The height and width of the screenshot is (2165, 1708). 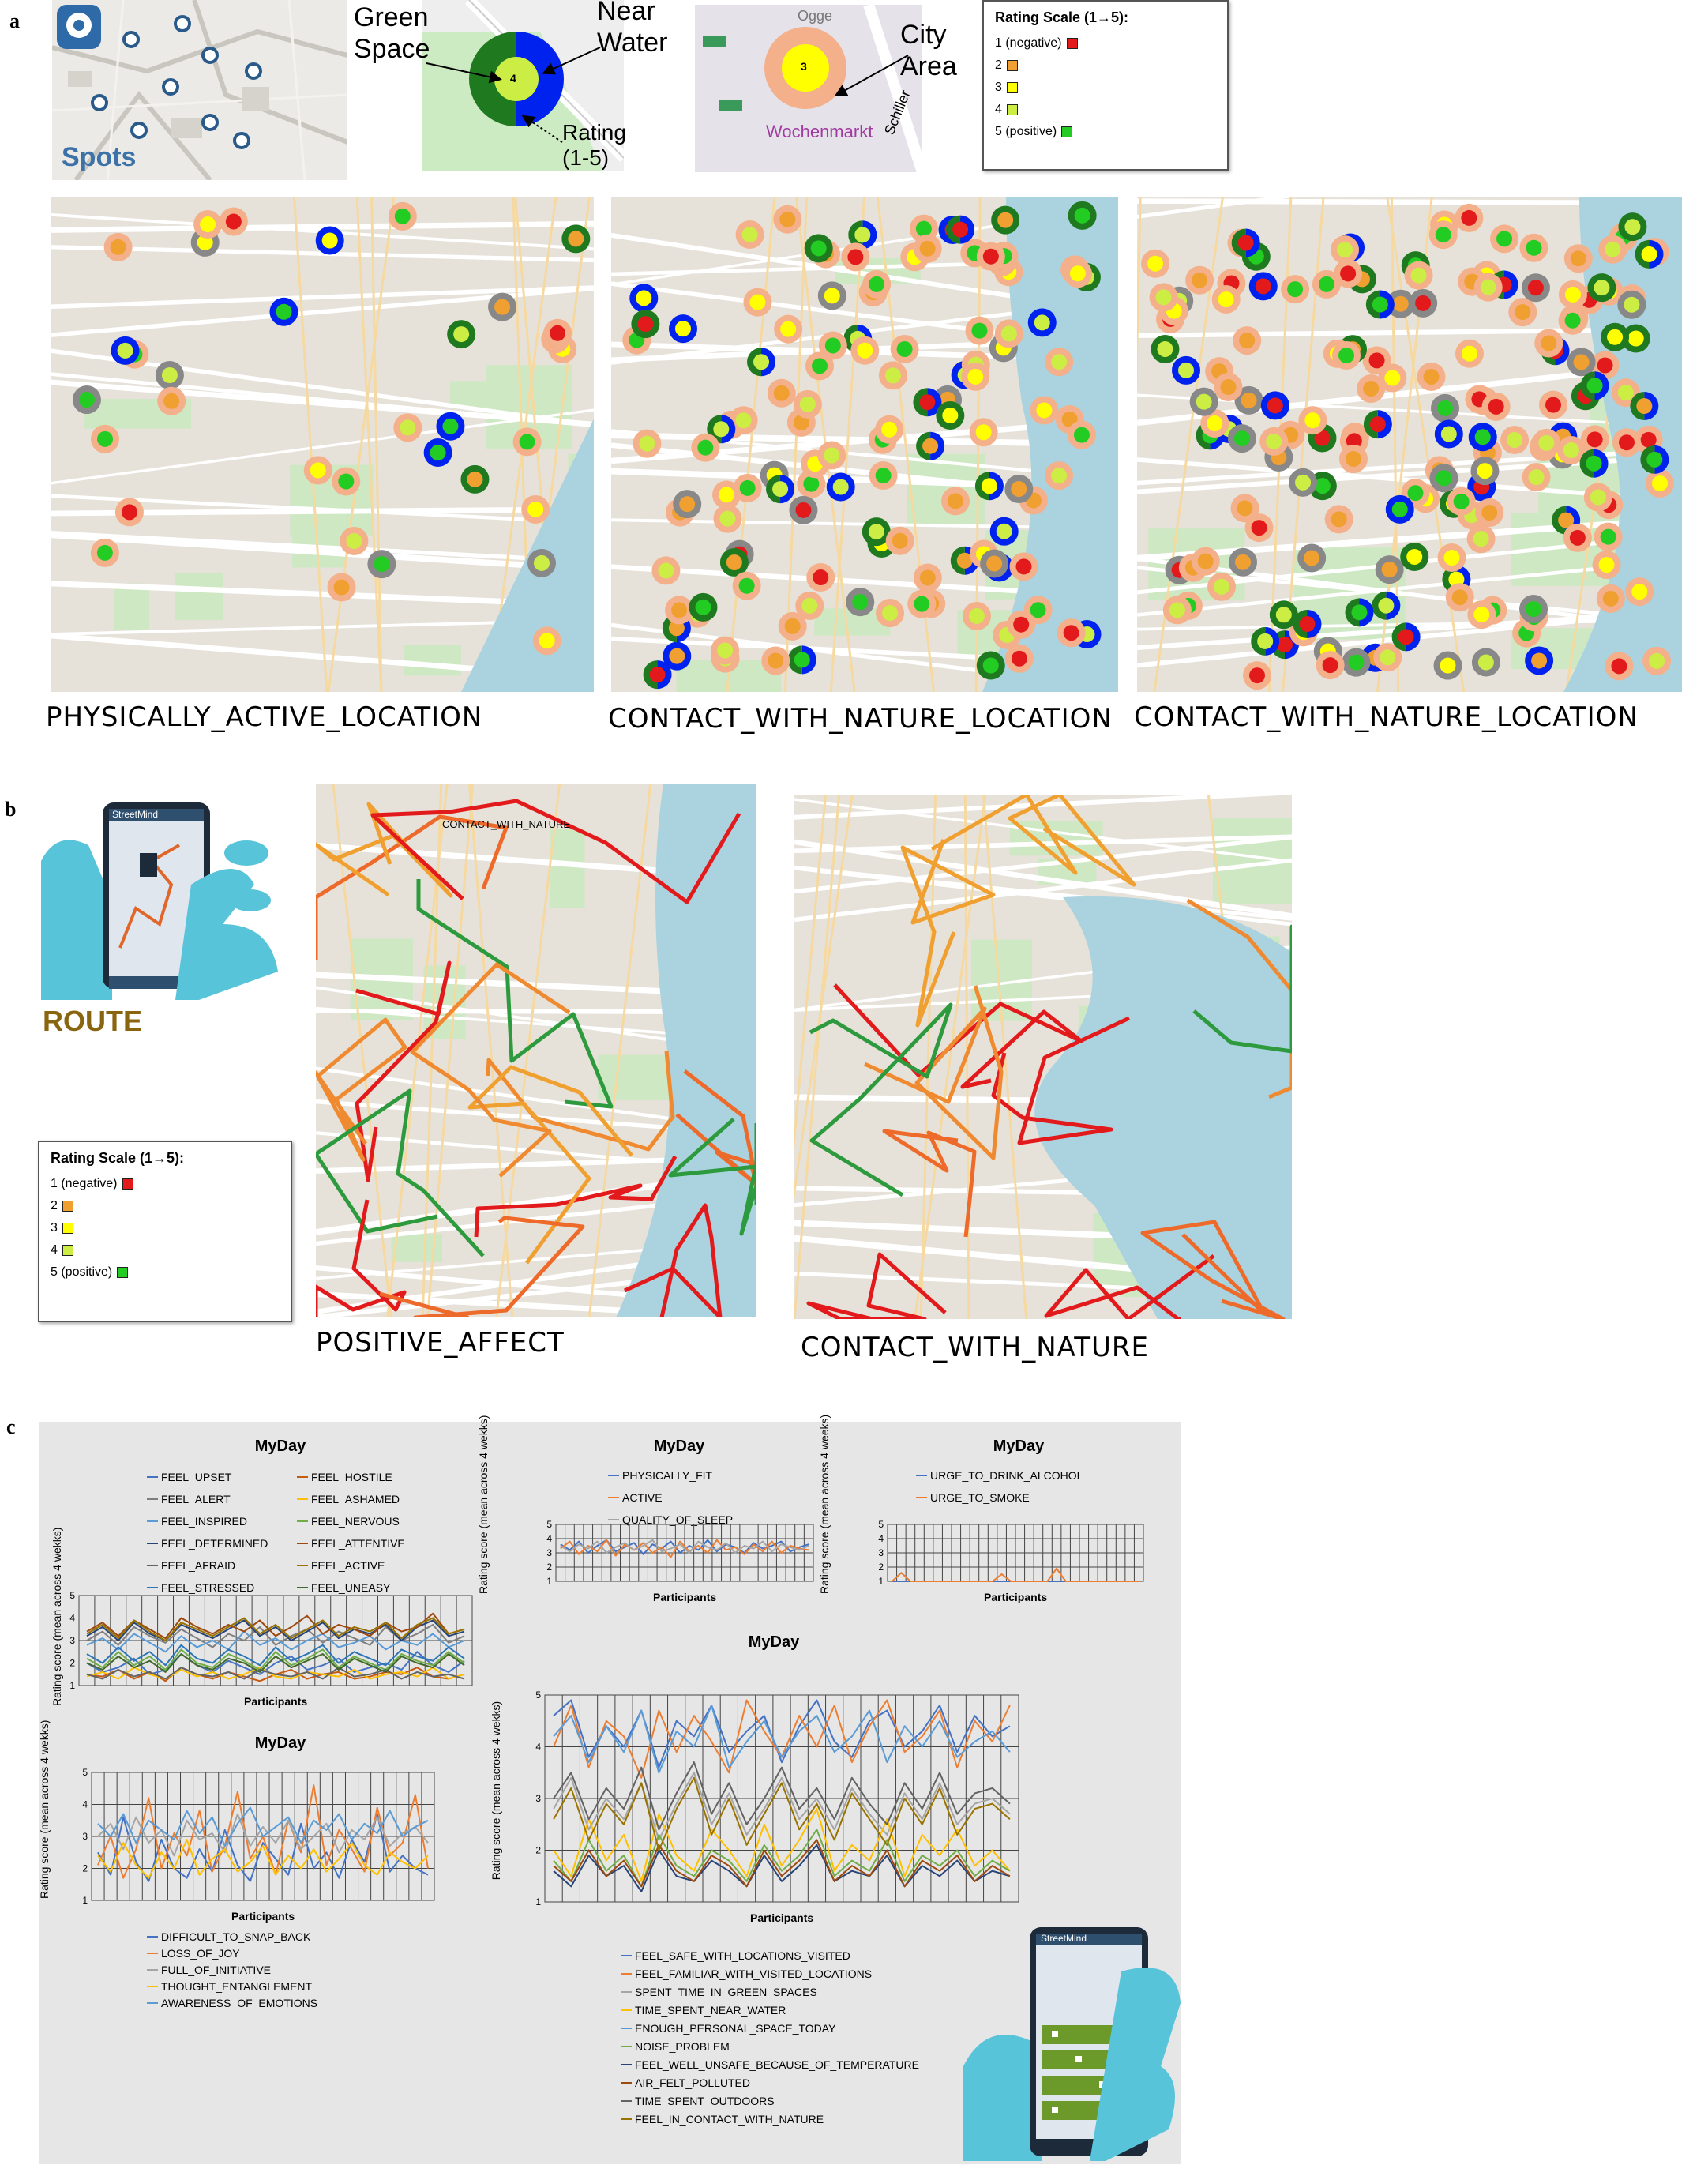 What do you see at coordinates (159, 901) in the screenshot?
I see `phone-hand-graphic` at bounding box center [159, 901].